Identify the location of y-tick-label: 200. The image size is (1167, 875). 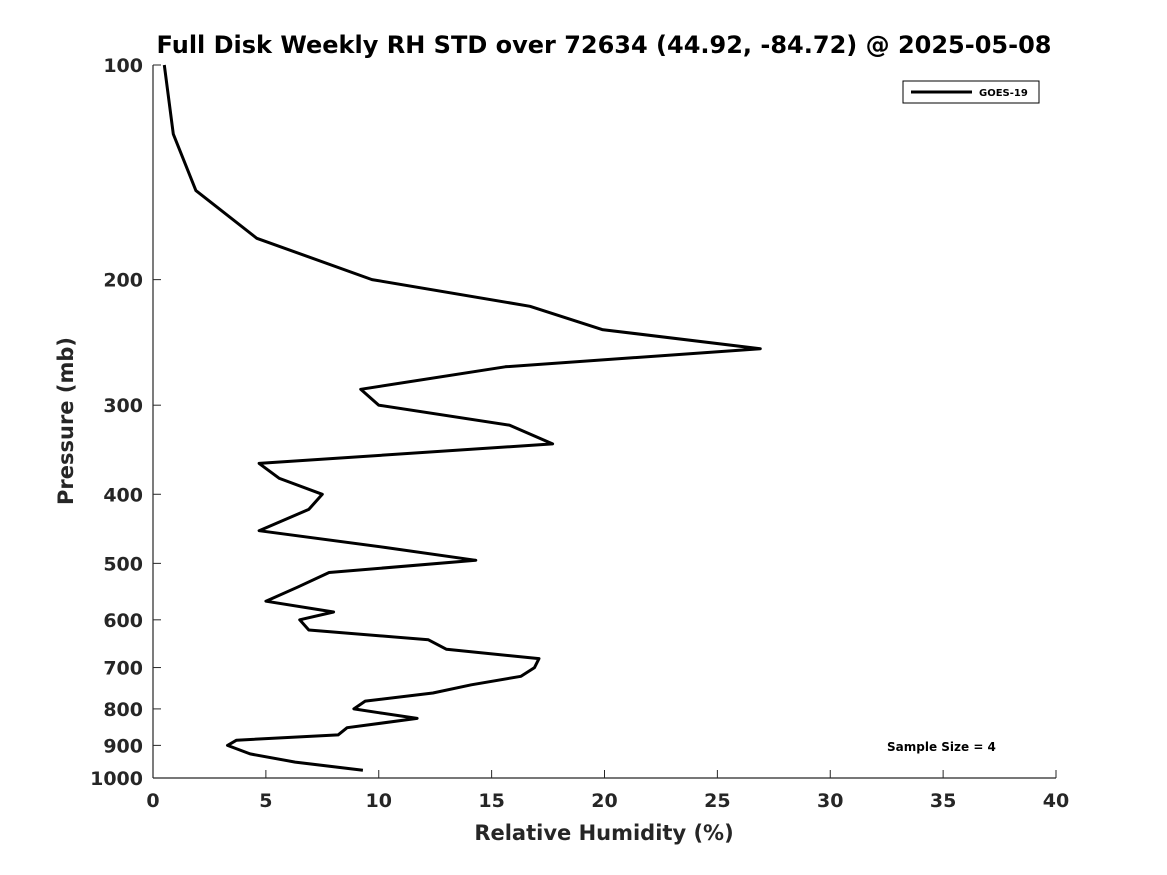
(123, 281).